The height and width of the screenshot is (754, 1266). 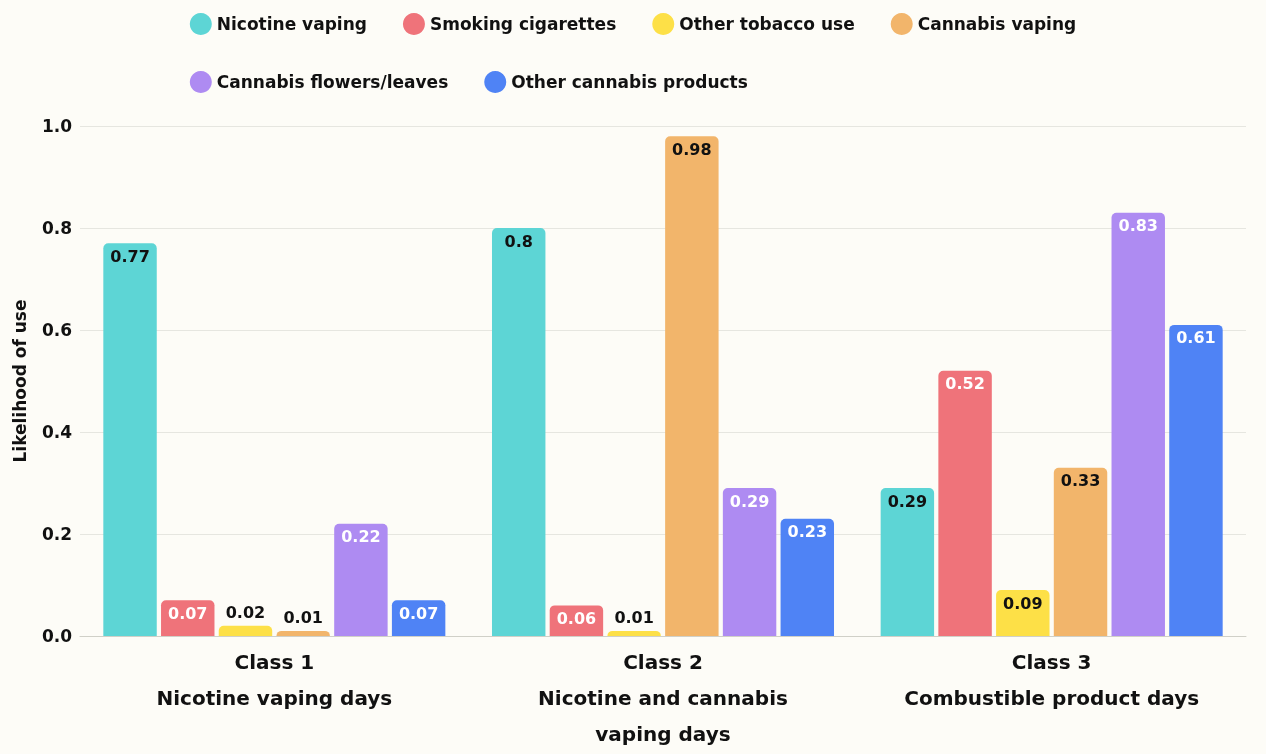 I want to click on y-tick-label: 1.0, so click(x=57, y=126).